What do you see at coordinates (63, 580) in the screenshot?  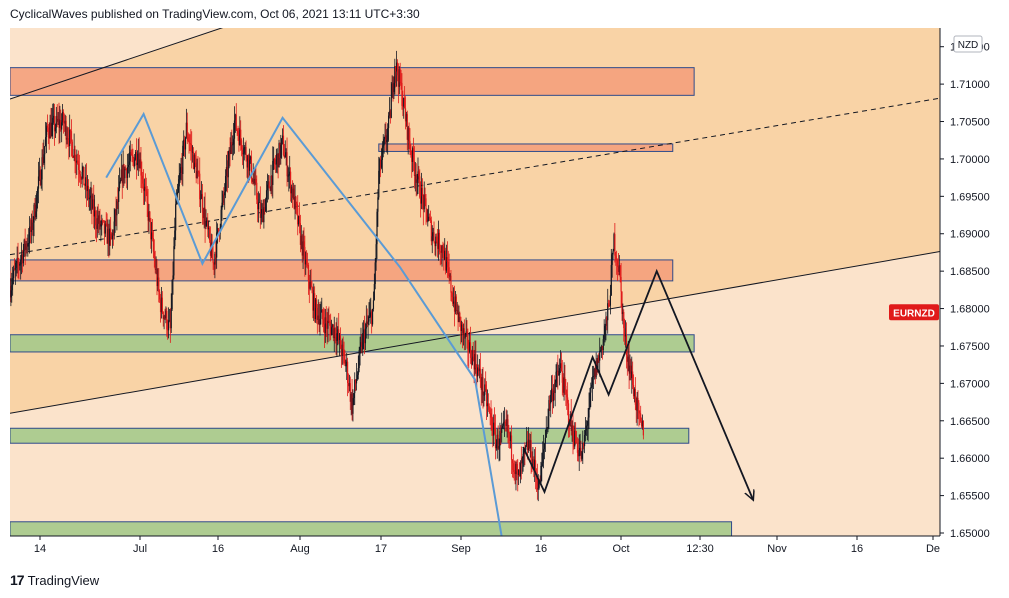 I see `tradingview-brand: TradingView` at bounding box center [63, 580].